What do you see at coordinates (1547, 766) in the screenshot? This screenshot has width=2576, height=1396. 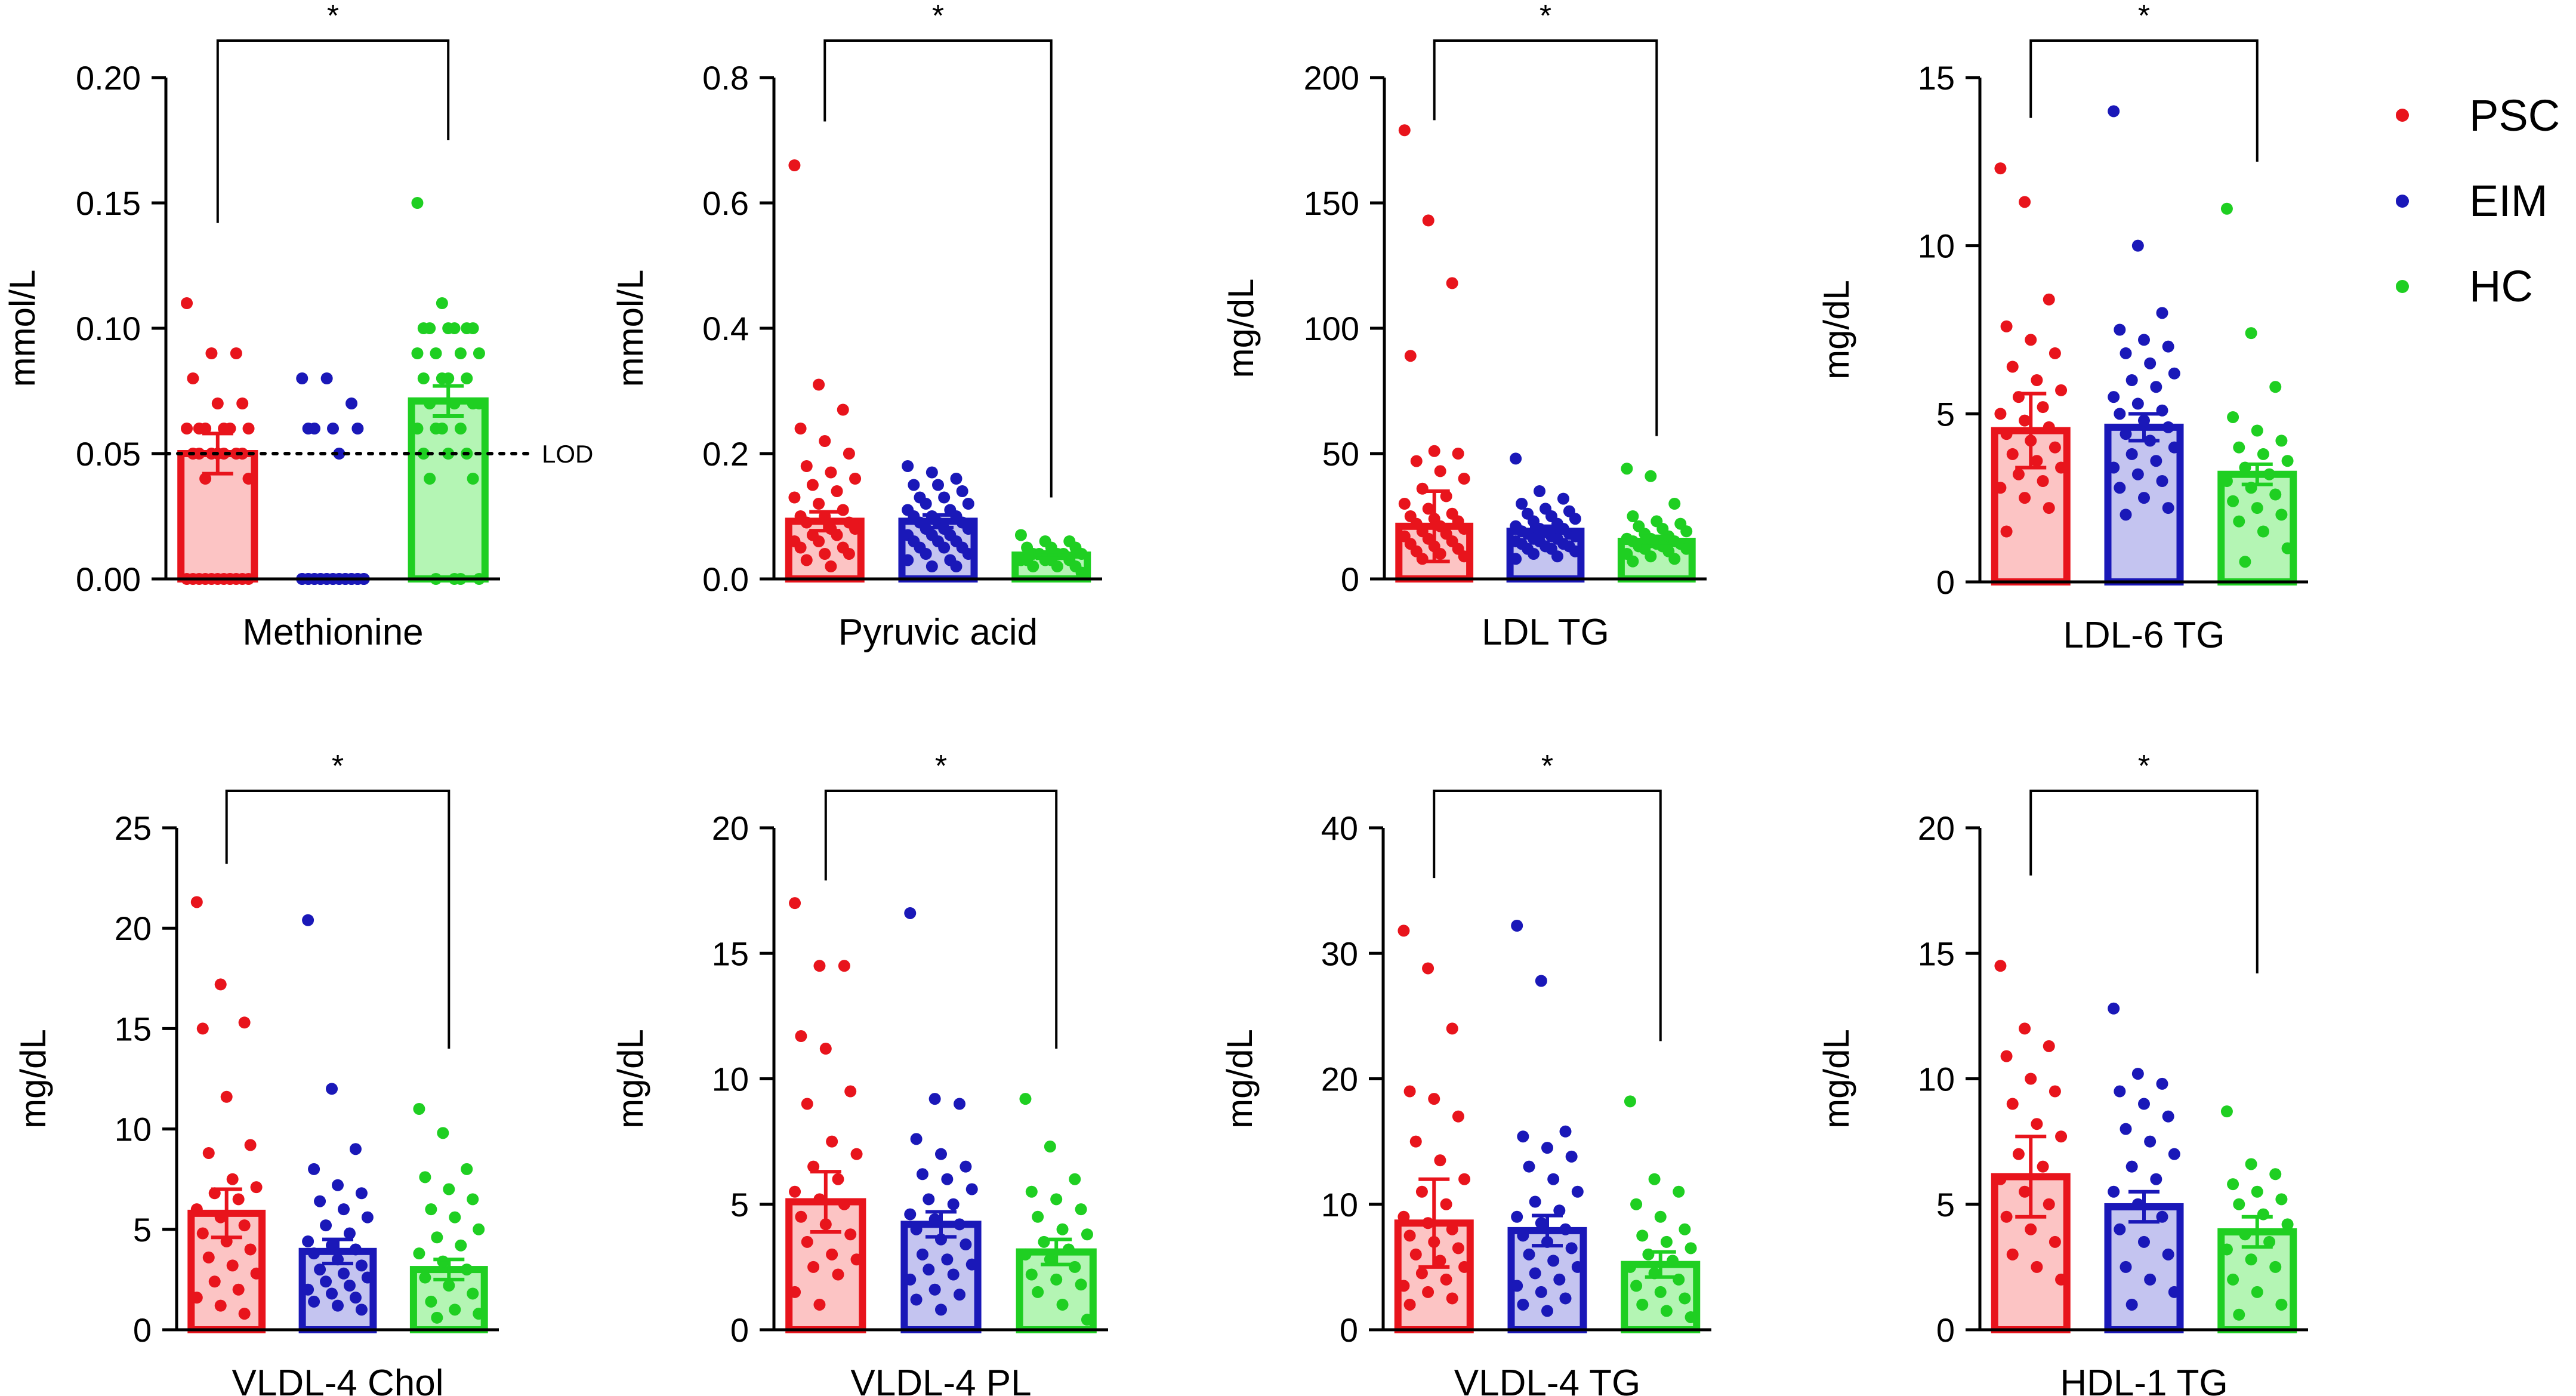 I see `significance-star-vldl-4-tg: *` at bounding box center [1547, 766].